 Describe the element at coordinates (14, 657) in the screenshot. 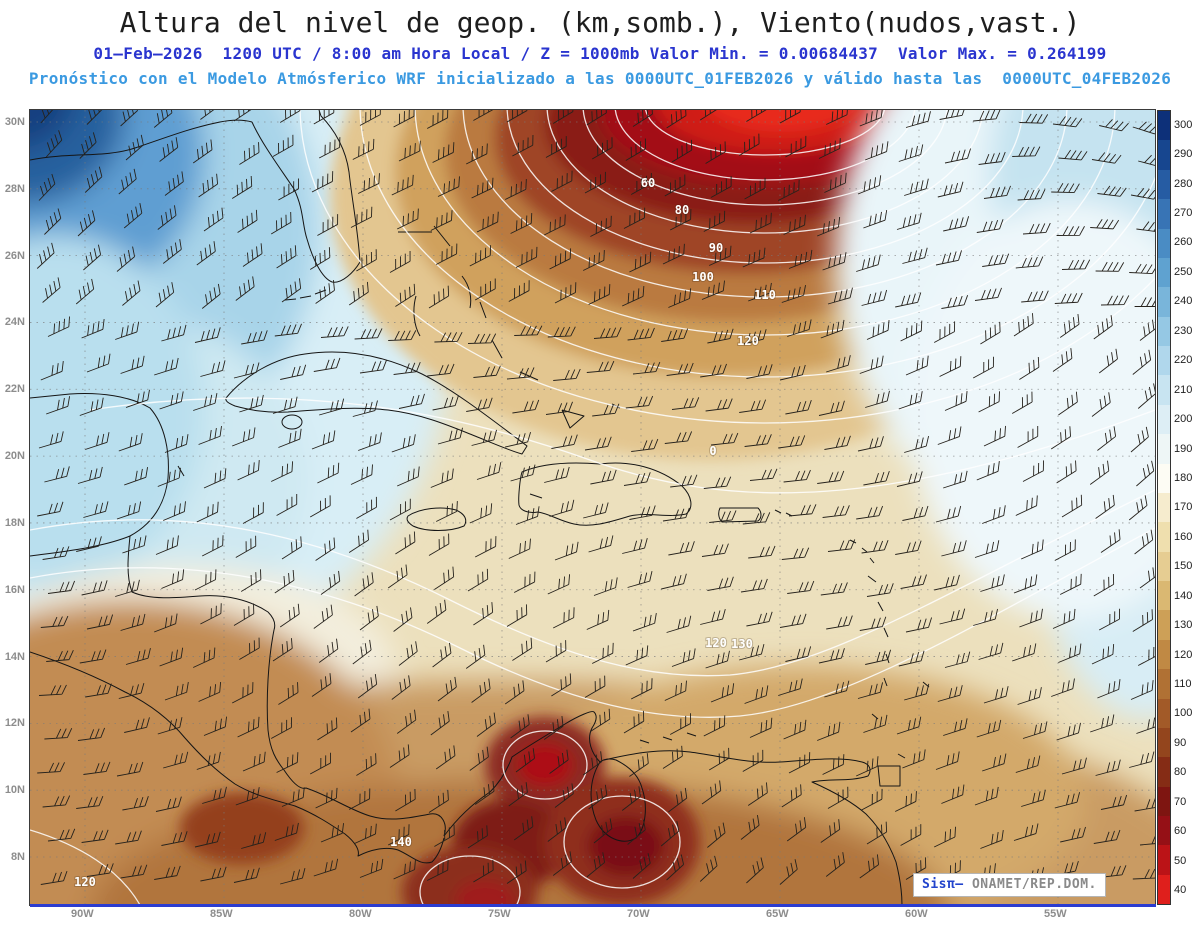

I see `lat-tick-label: 14N` at that location.